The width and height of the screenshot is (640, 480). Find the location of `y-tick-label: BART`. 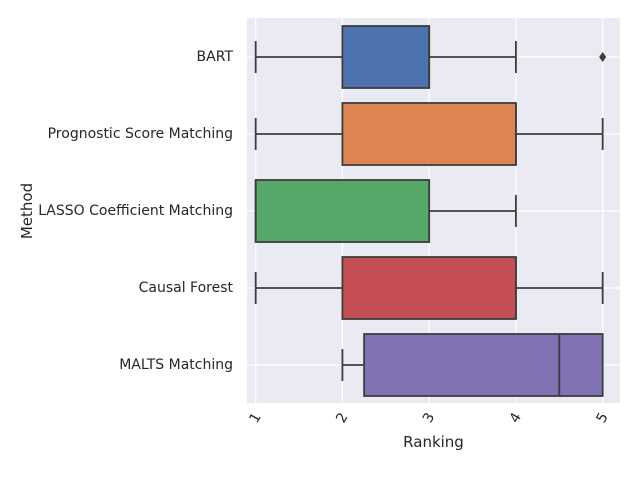

y-tick-label: BART is located at coordinates (215, 57).